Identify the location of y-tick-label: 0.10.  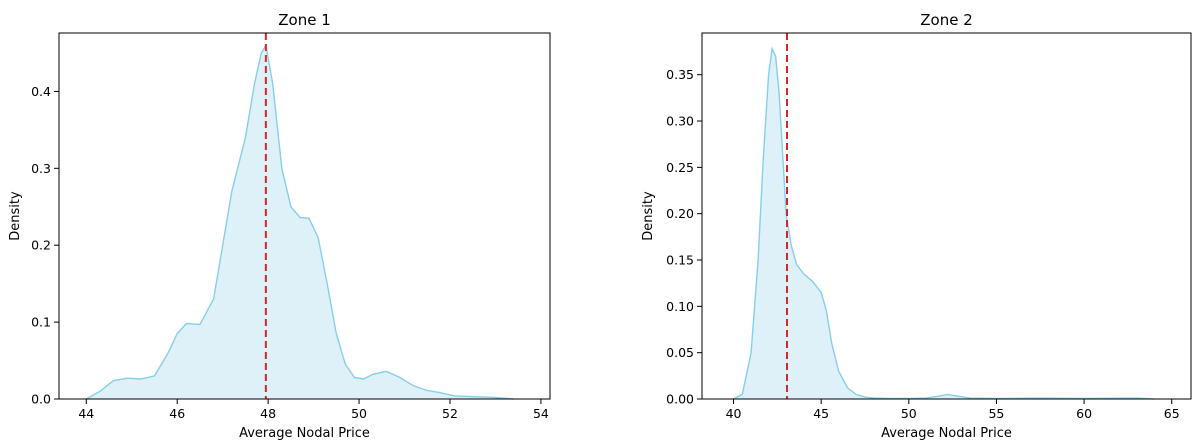
(680, 306).